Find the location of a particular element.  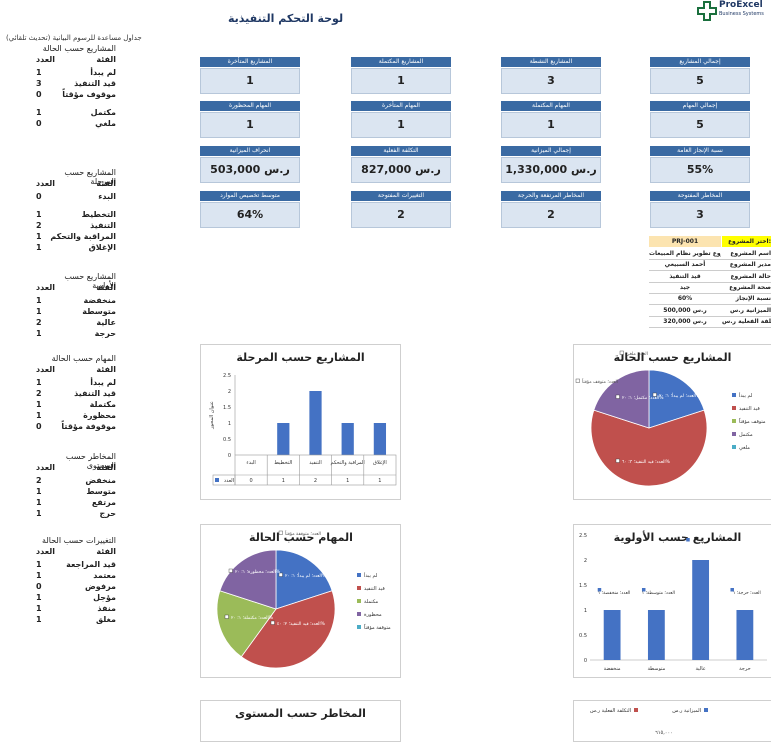

project-row: الميزانية ر.س 500,000 ر.س is located at coordinates (710, 311).